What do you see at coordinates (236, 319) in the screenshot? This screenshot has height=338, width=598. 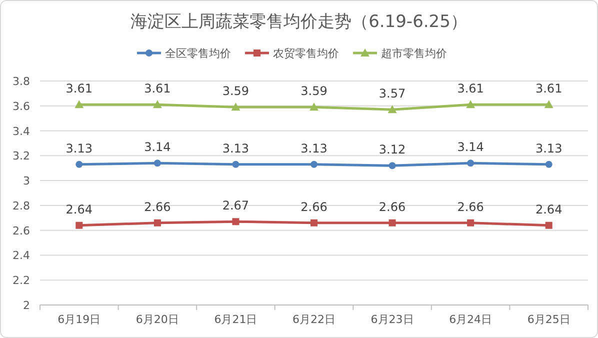 I see `x-tick-label: 6月21日` at bounding box center [236, 319].